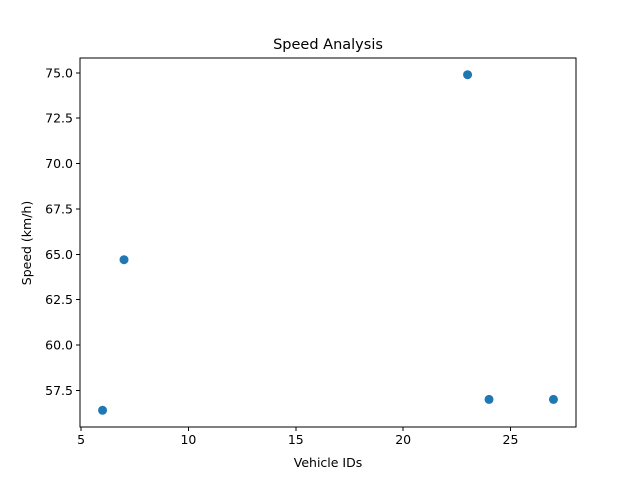  What do you see at coordinates (62, 231) in the screenshot?
I see `y-axis-ticks: 57.5 60.0 62.5 65.0 67.5 70.0 72.5 75.0` at bounding box center [62, 231].